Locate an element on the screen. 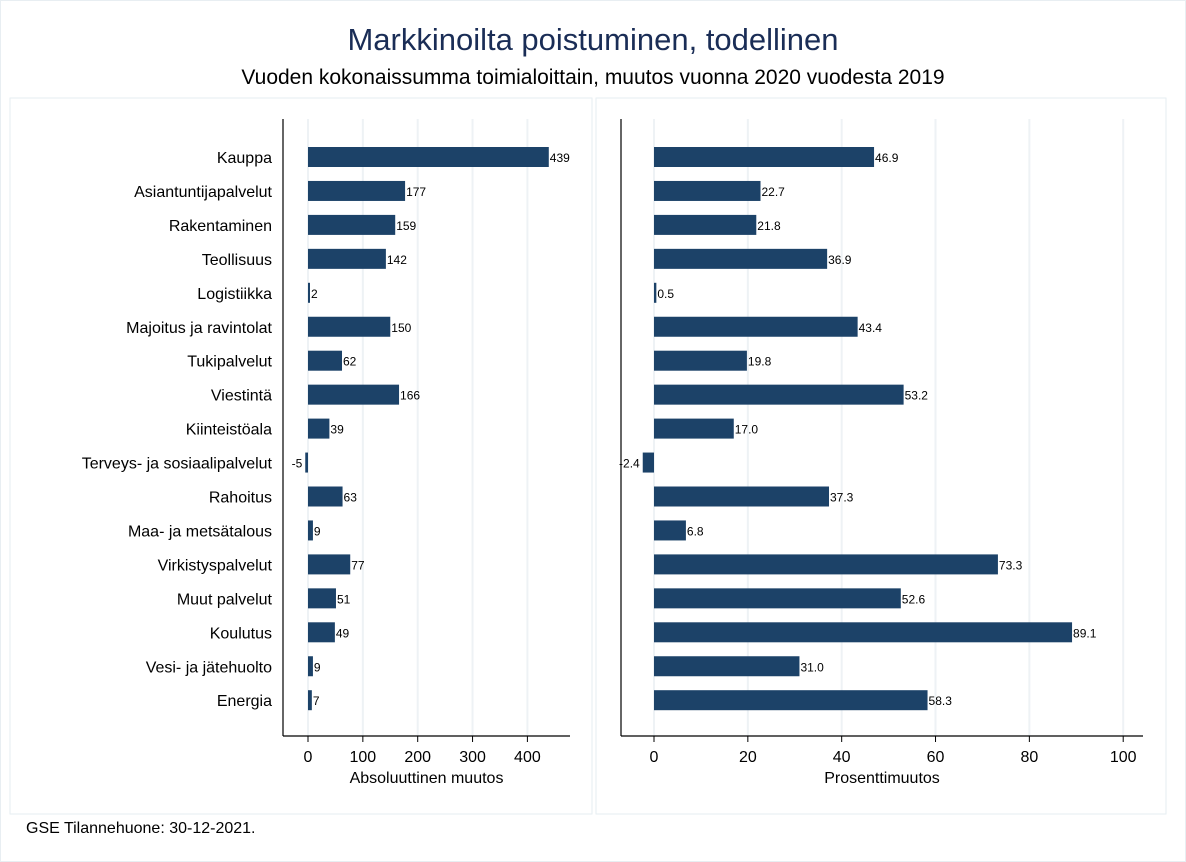 Image resolution: width=1186 pixels, height=862 pixels. x-tick-label: 40 is located at coordinates (842, 757).